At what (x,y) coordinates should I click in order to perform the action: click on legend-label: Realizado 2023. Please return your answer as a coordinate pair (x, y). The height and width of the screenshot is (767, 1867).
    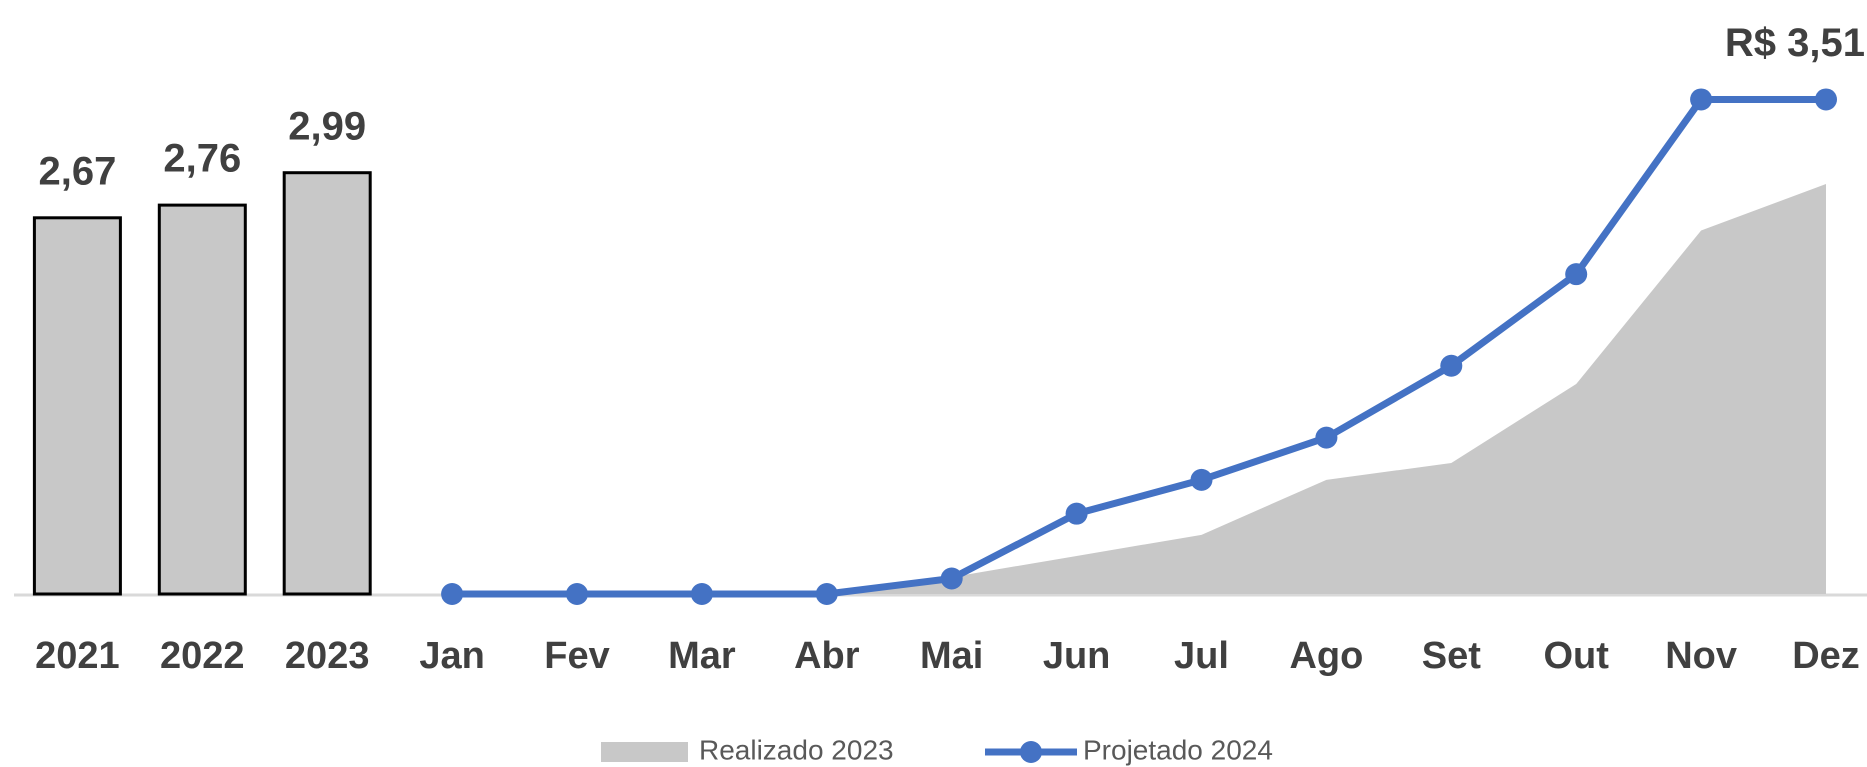
    Looking at the image, I should click on (796, 749).